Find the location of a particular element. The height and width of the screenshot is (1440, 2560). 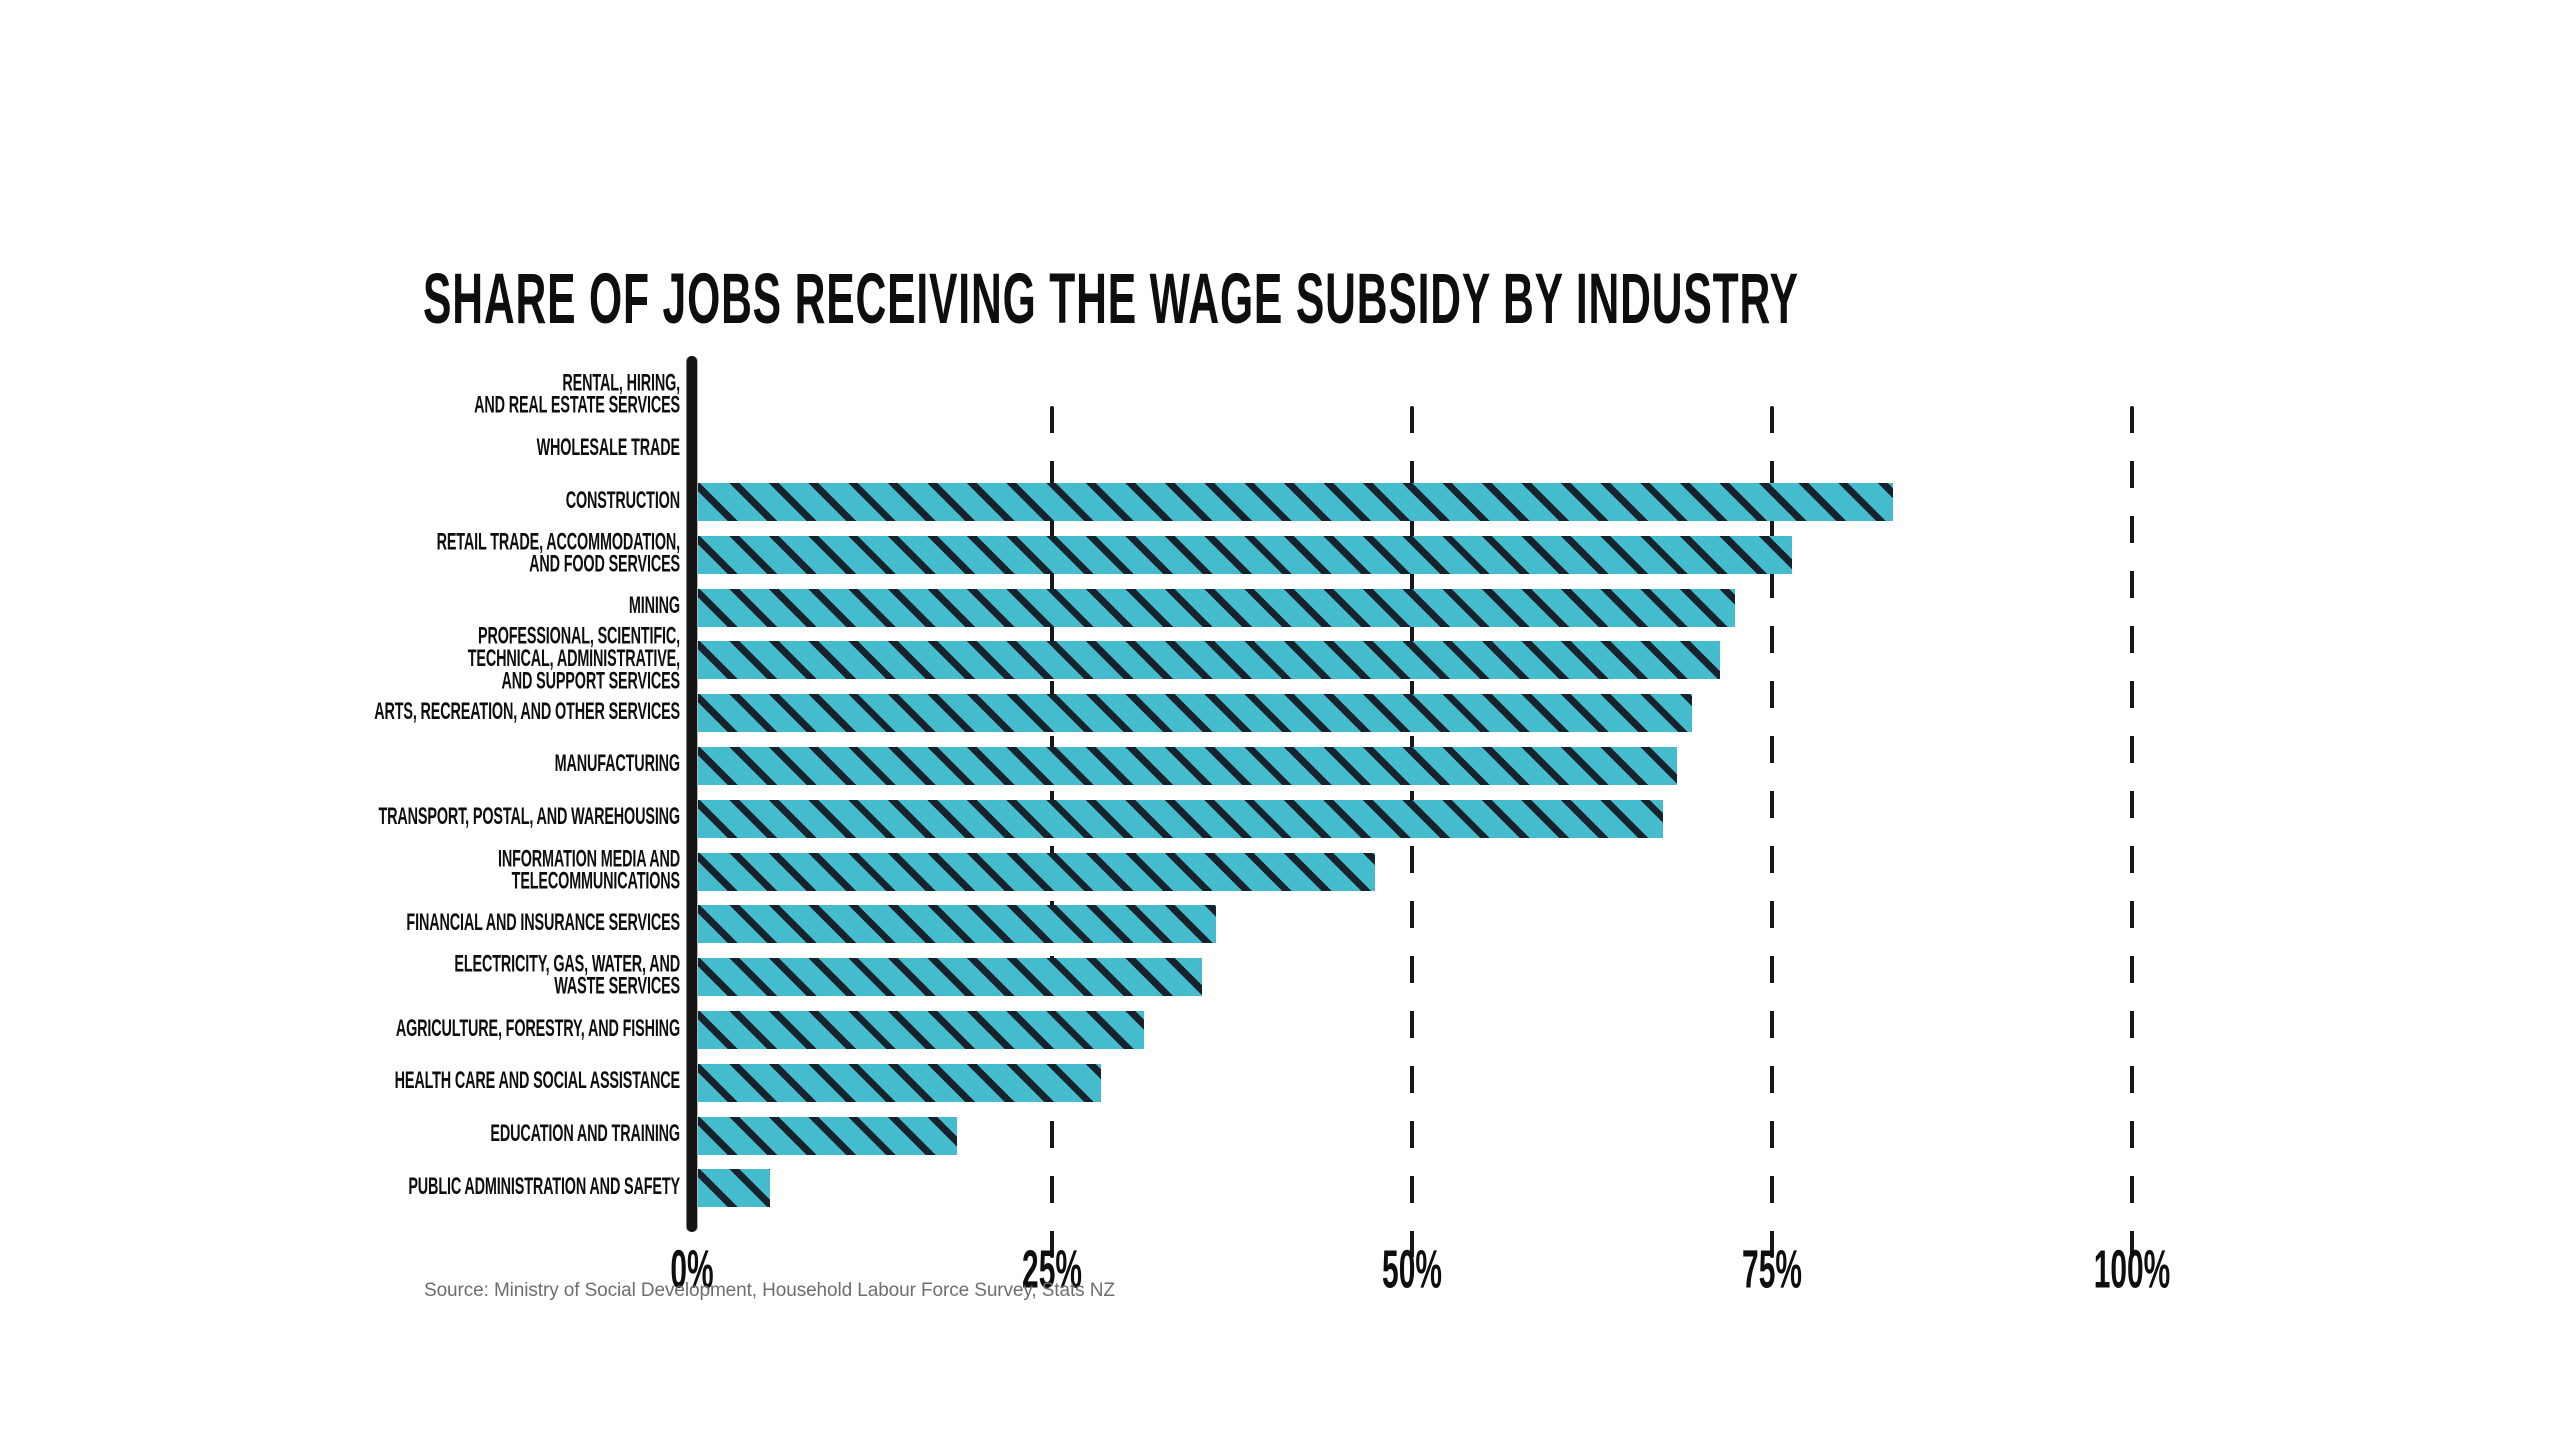

category-label: INFORMATION MEDIA AND TELECOMMUNICATIONS is located at coordinates (588, 870).